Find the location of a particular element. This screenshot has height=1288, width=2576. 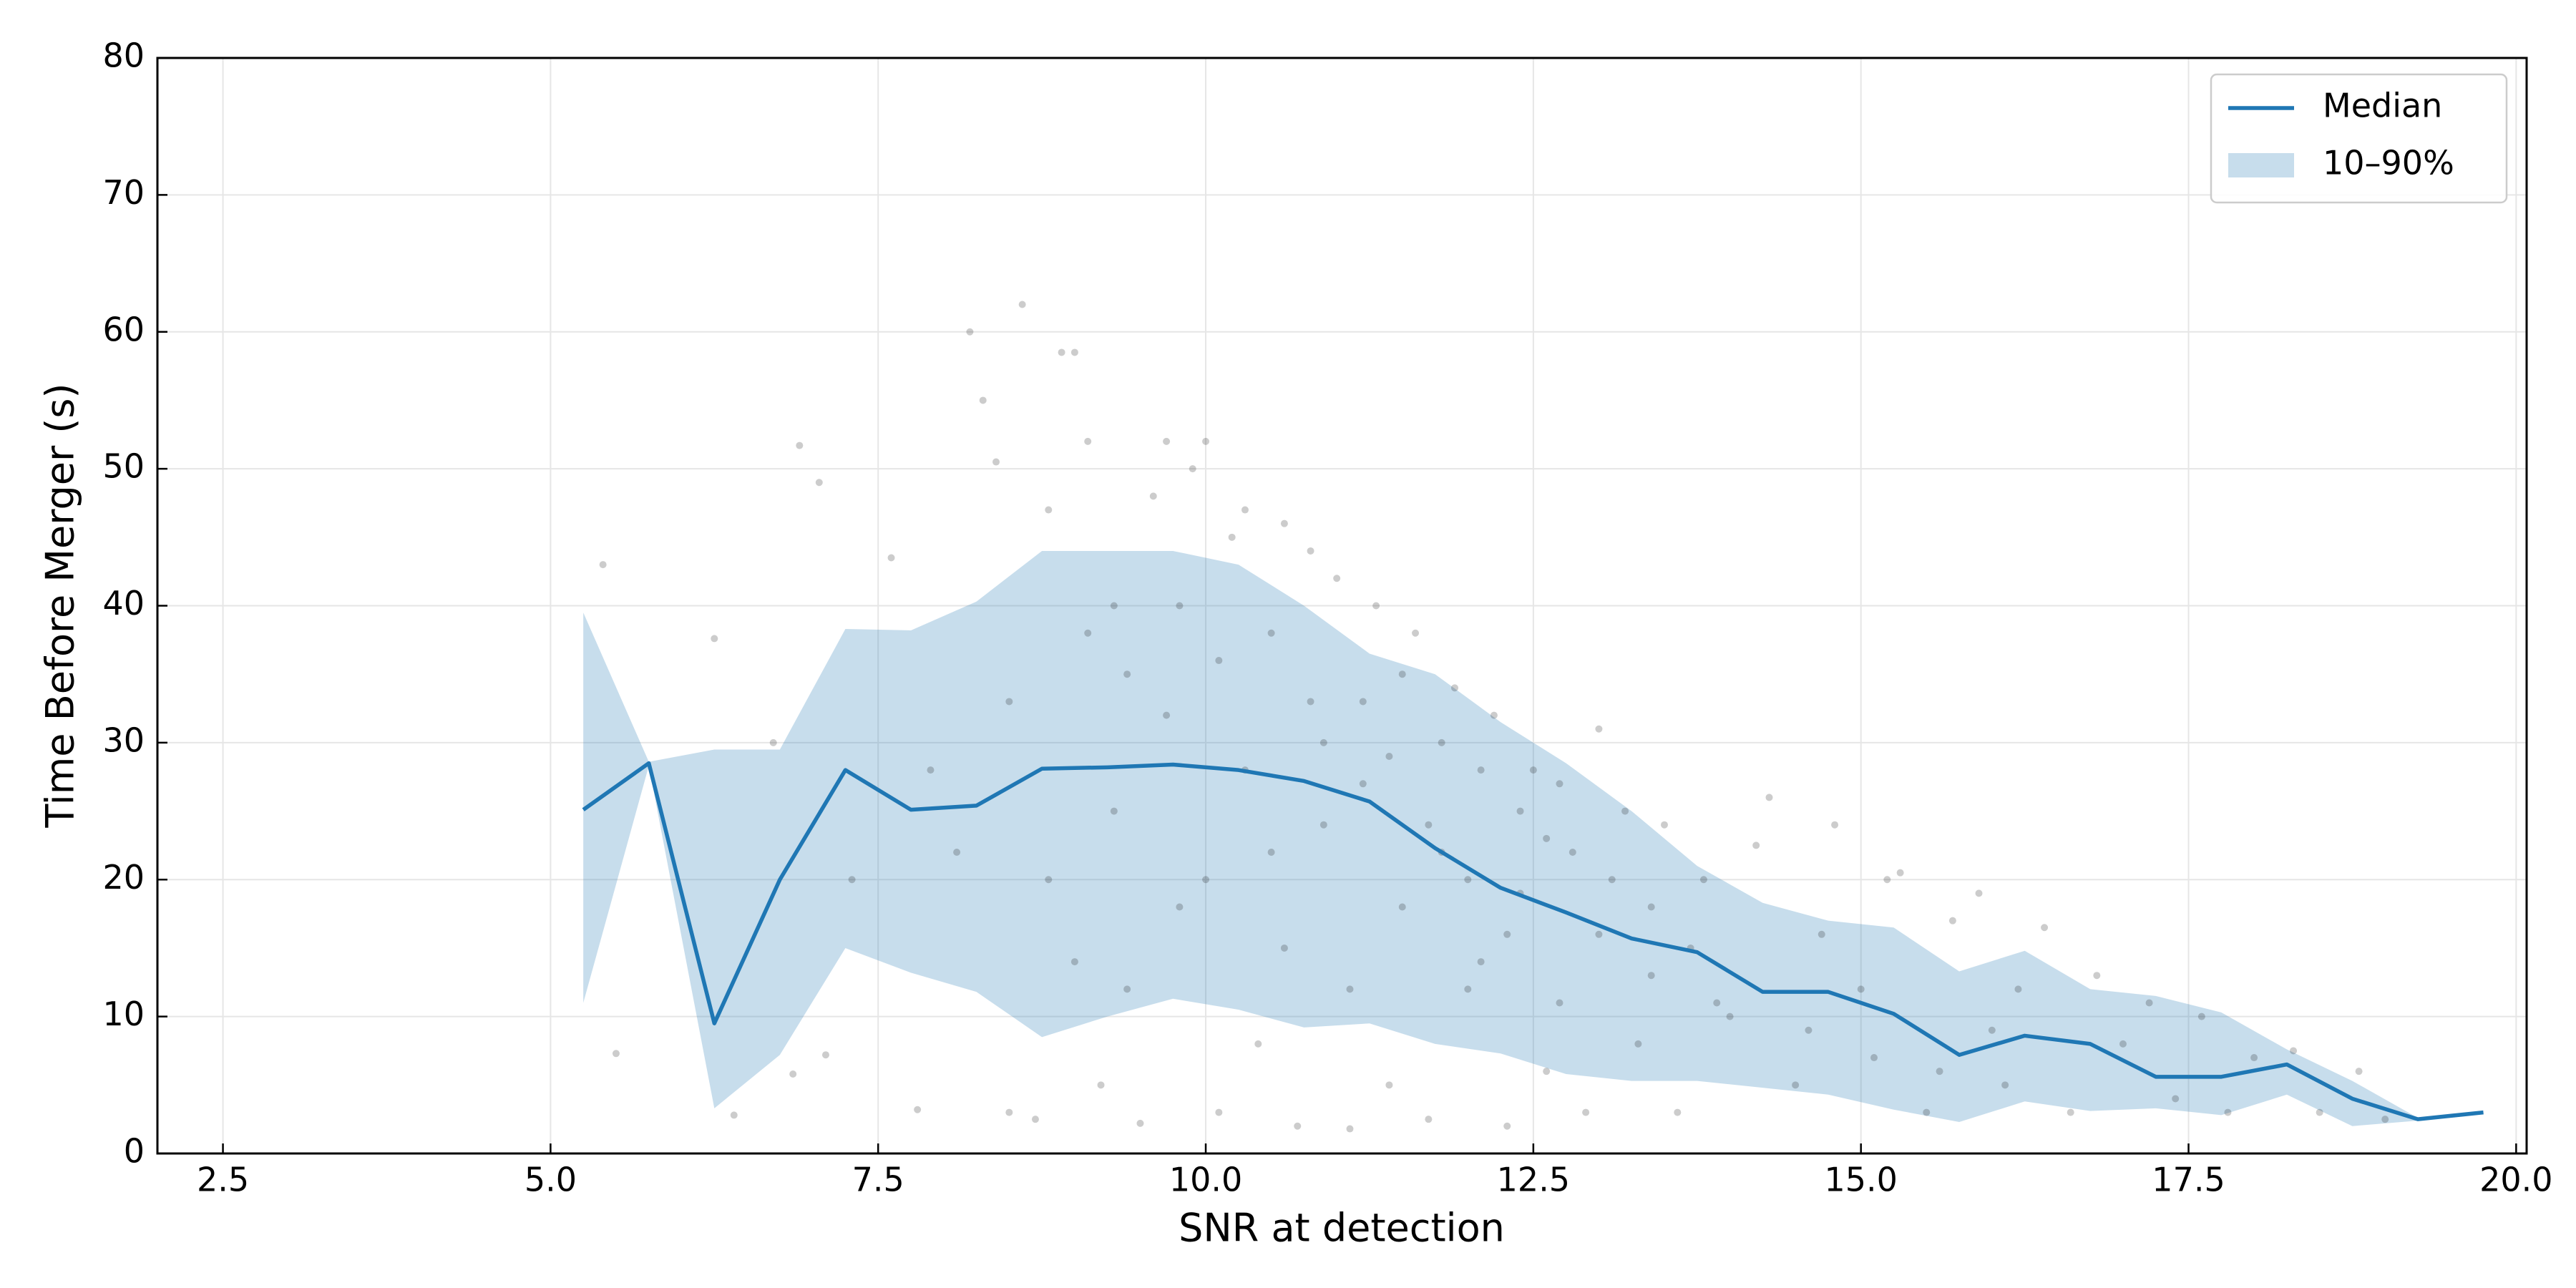

y-tick-label: 60 is located at coordinates (123, 329).